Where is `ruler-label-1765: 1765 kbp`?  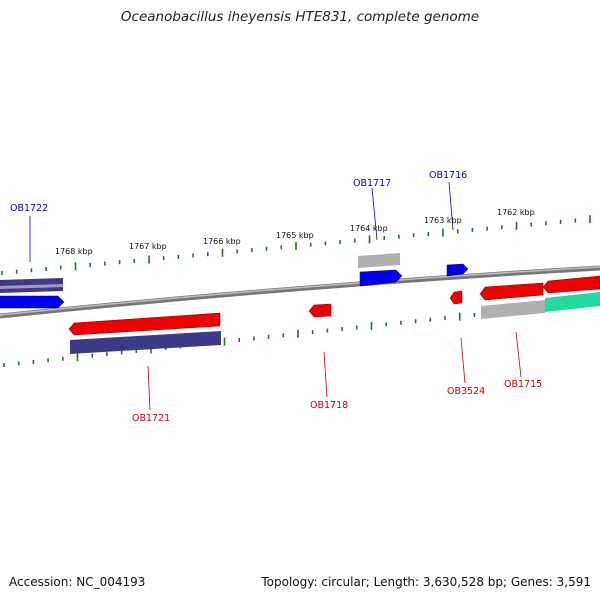 ruler-label-1765: 1765 kbp is located at coordinates (295, 235).